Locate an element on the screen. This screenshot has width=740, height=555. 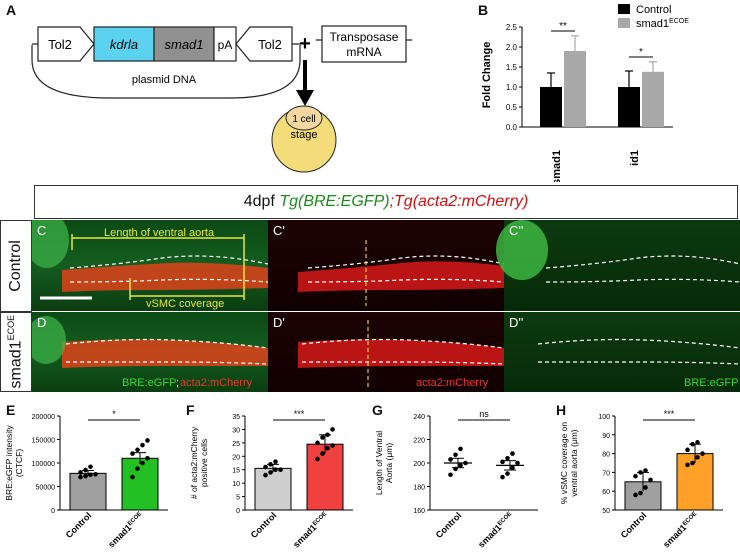
panel-a-label: A is located at coordinates (11, 10).